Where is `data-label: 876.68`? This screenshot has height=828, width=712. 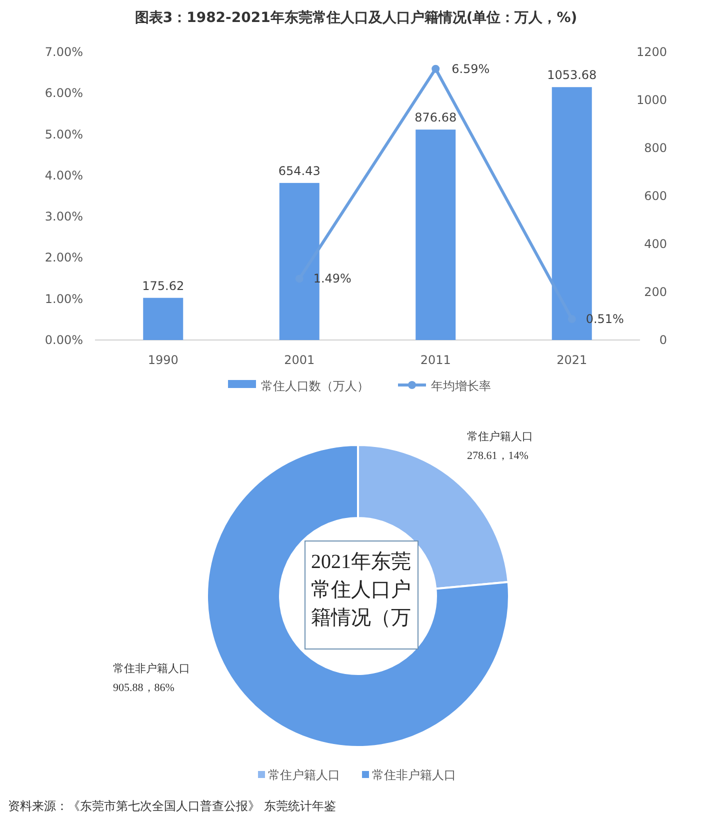
data-label: 876.68 is located at coordinates (435, 117).